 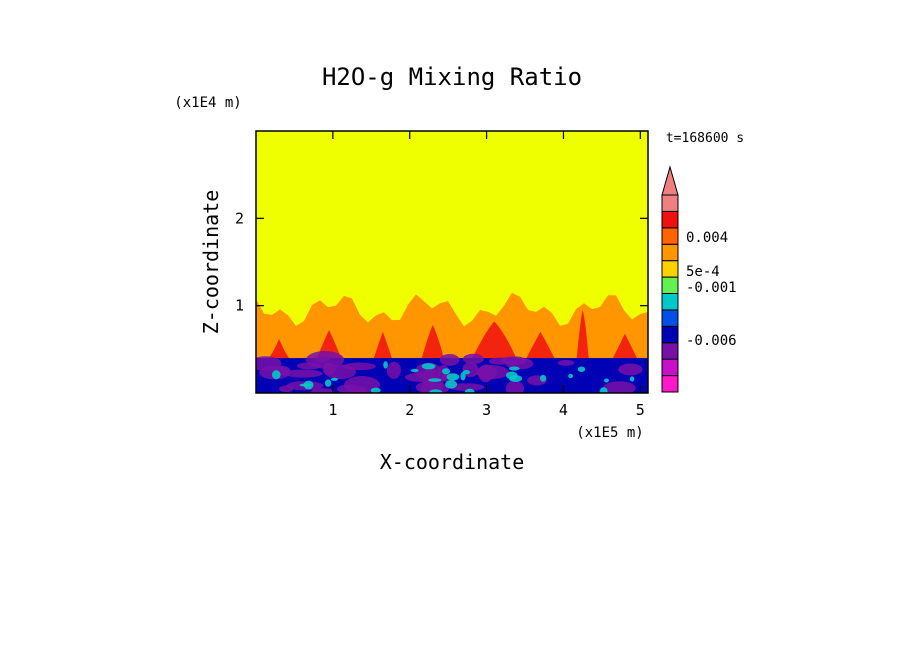 What do you see at coordinates (452, 326) in the screenshot?
I see `field-orange-layer` at bounding box center [452, 326].